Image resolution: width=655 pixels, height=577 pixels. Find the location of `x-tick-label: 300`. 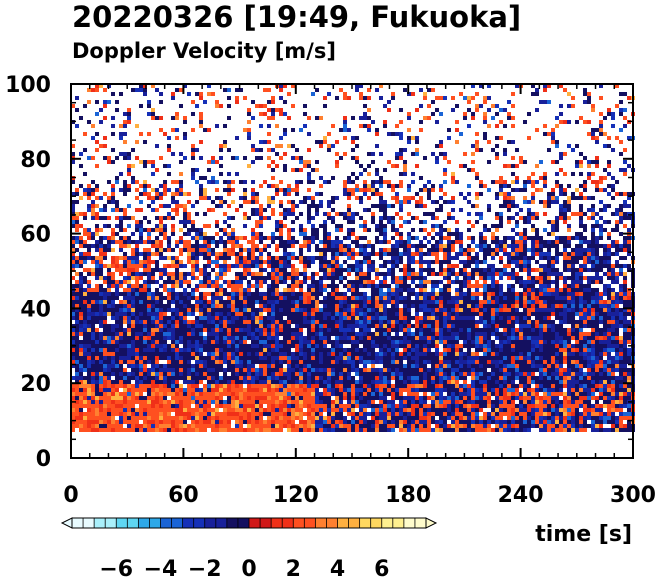

x-tick-label: 300 is located at coordinates (632, 495).